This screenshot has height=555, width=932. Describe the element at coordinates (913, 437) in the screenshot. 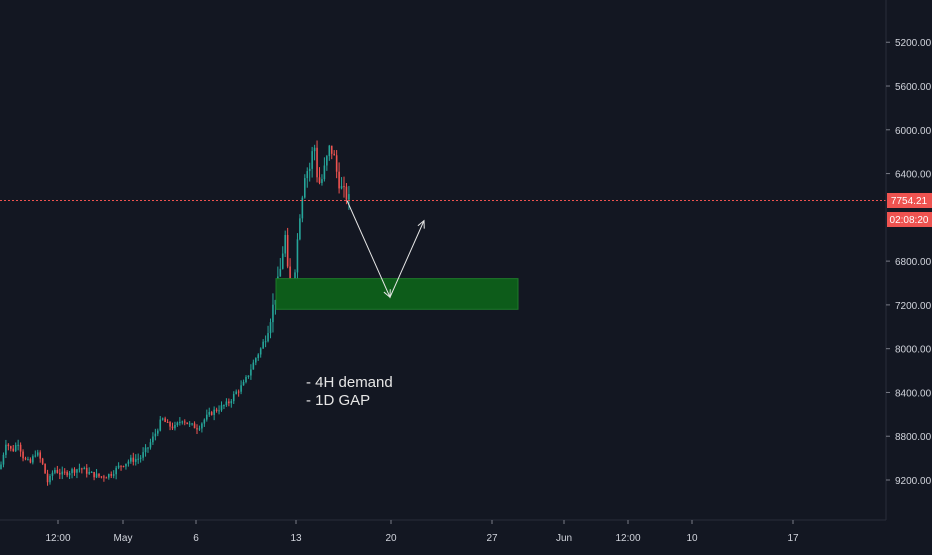

I see `price-tick-label: 8800.00` at that location.